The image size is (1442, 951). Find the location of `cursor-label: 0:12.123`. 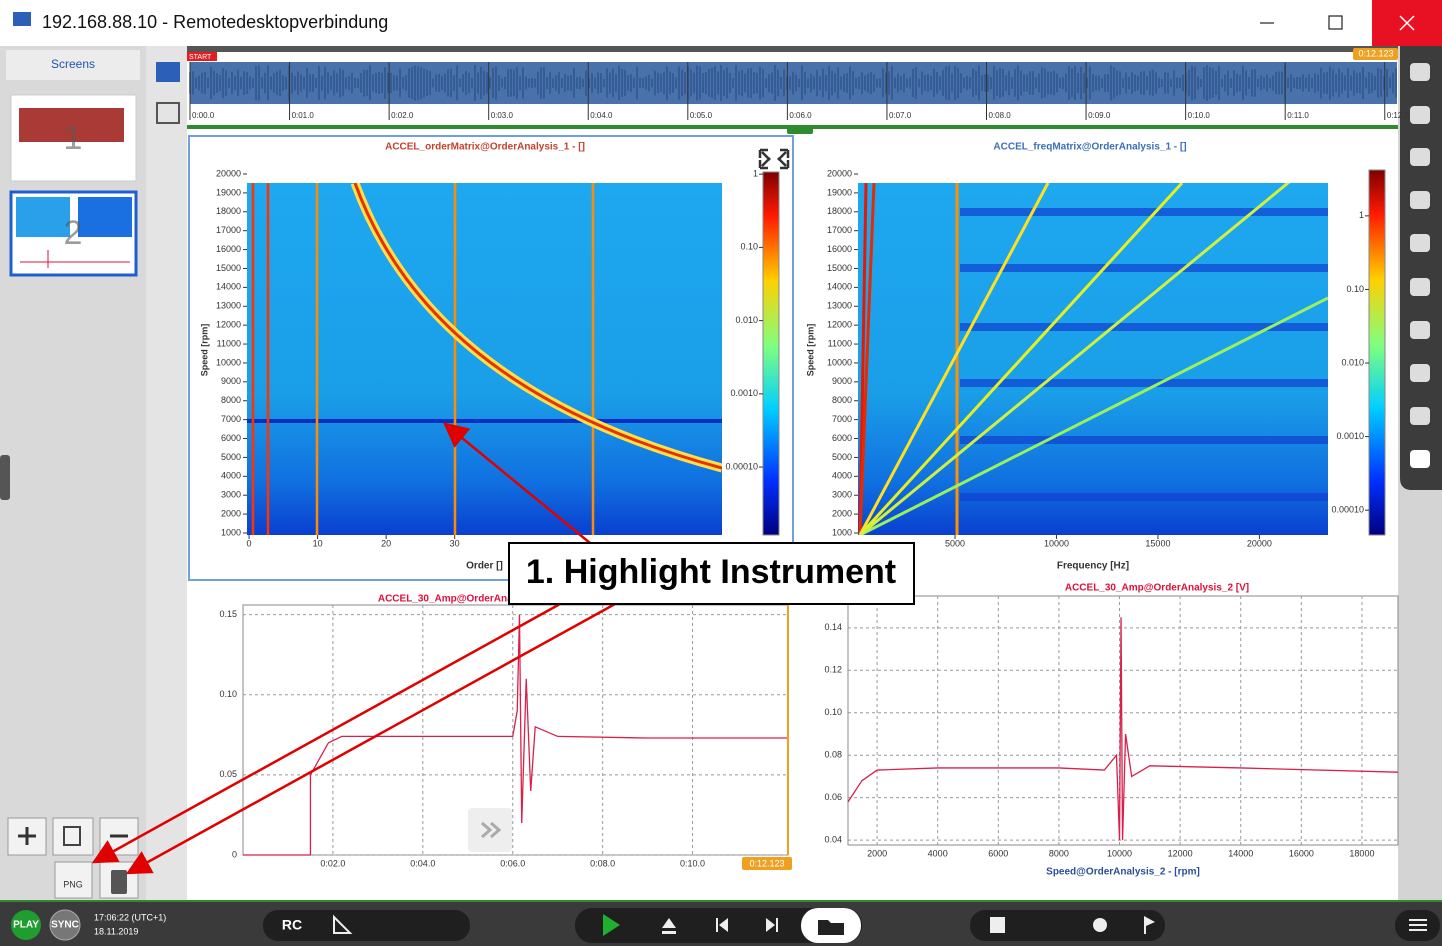

cursor-label: 0:12.123 is located at coordinates (766, 863).